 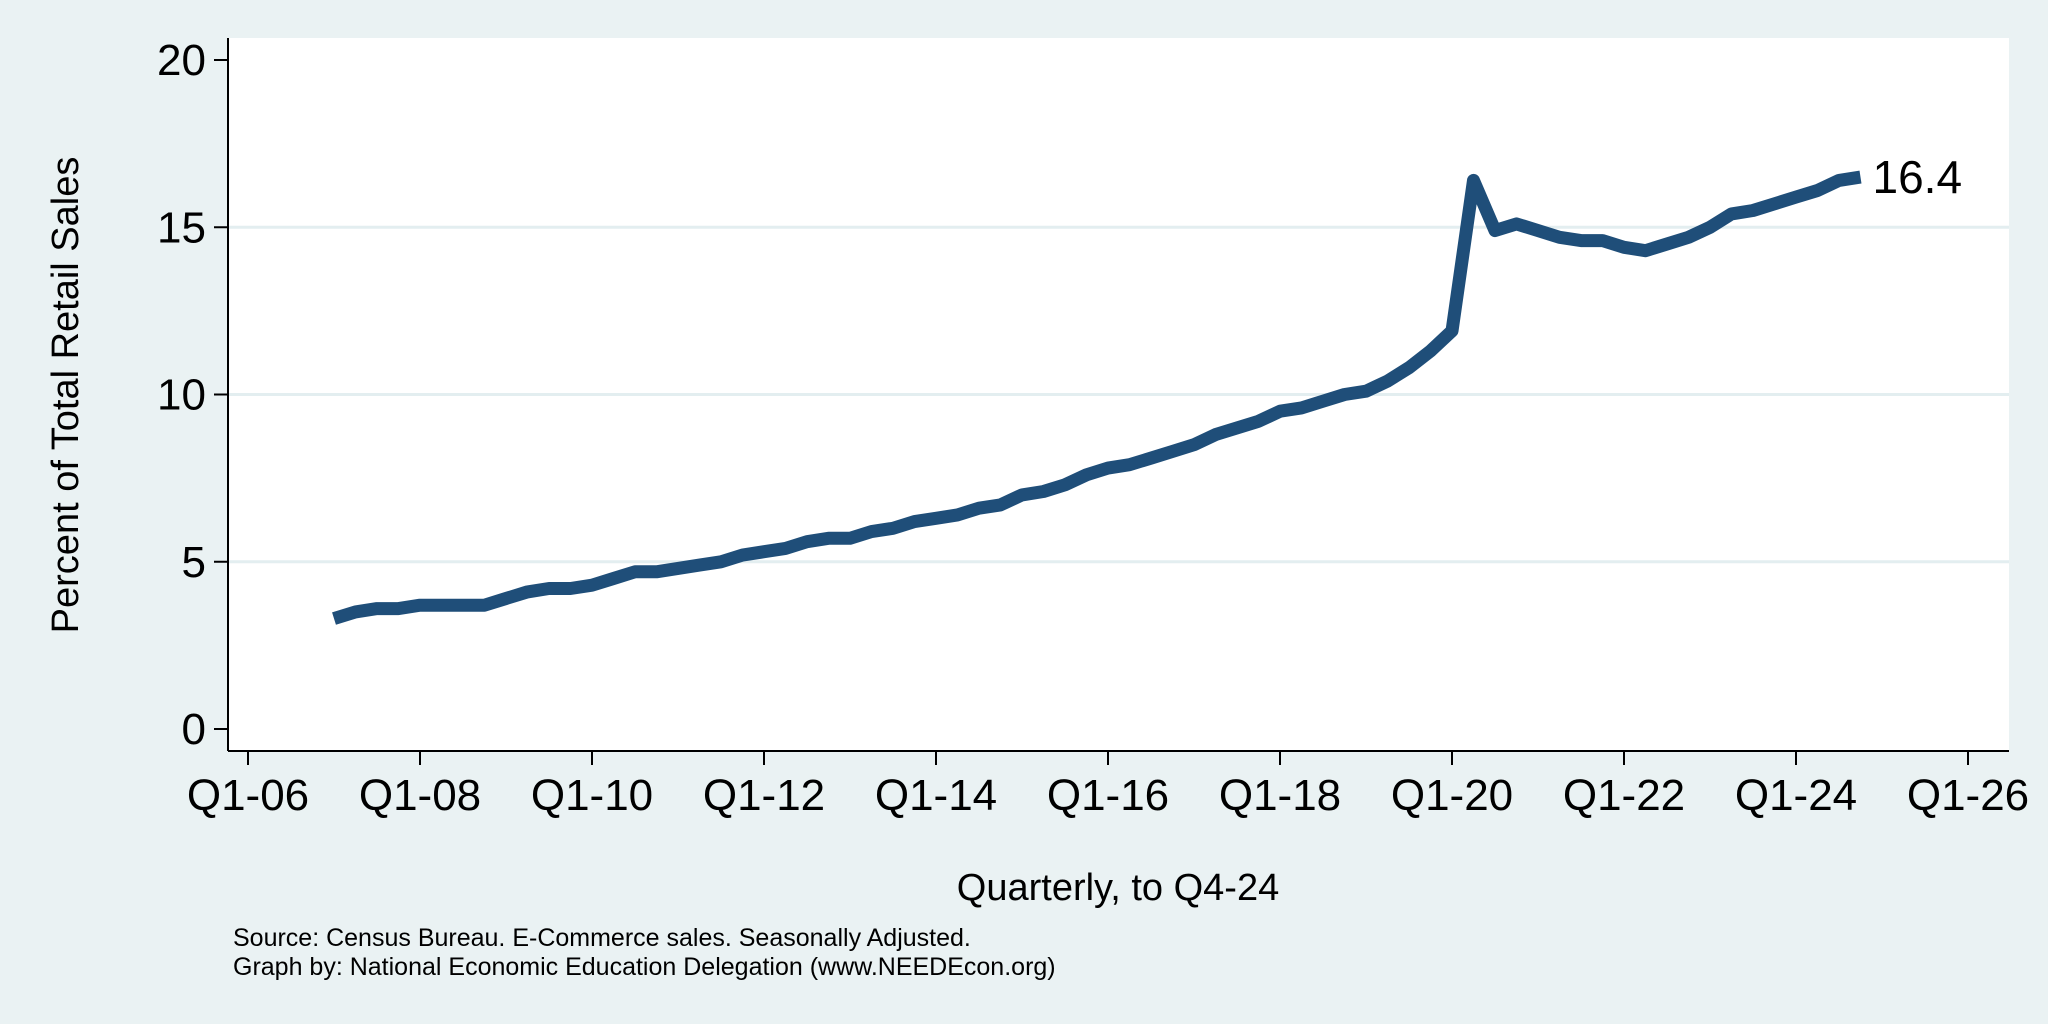 What do you see at coordinates (1968, 795) in the screenshot?
I see `x-tick-label-Q1-26: Q1-26` at bounding box center [1968, 795].